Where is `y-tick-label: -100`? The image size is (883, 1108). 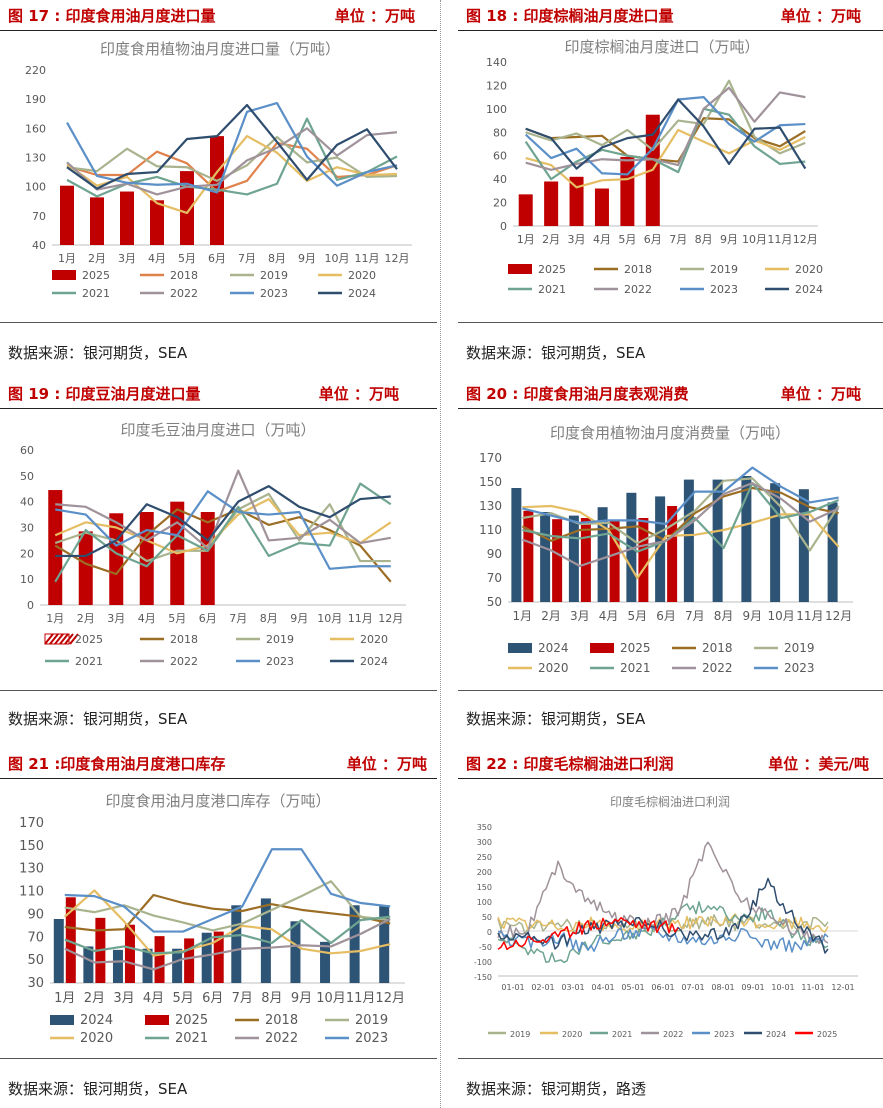 y-tick-label: -100 is located at coordinates (483, 962).